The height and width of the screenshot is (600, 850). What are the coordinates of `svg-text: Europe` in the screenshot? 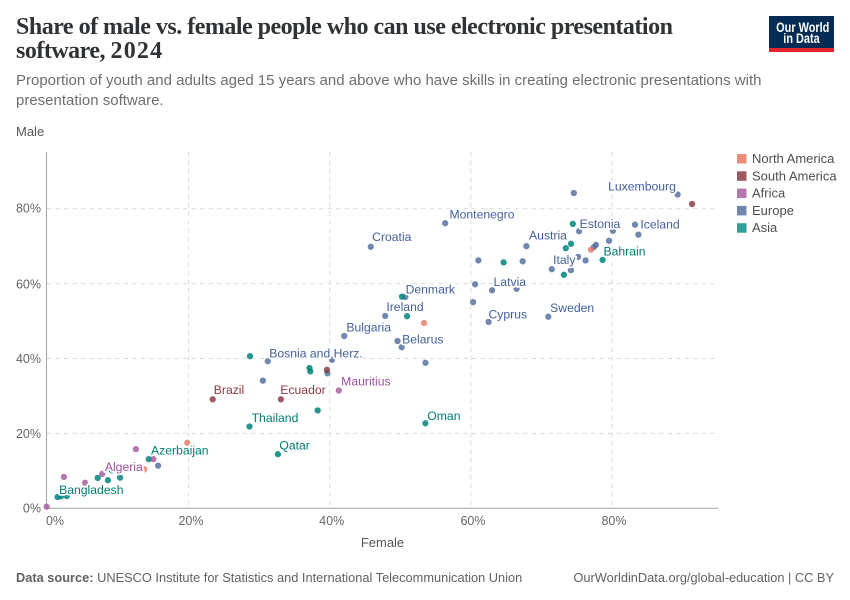 It's located at (773, 210).